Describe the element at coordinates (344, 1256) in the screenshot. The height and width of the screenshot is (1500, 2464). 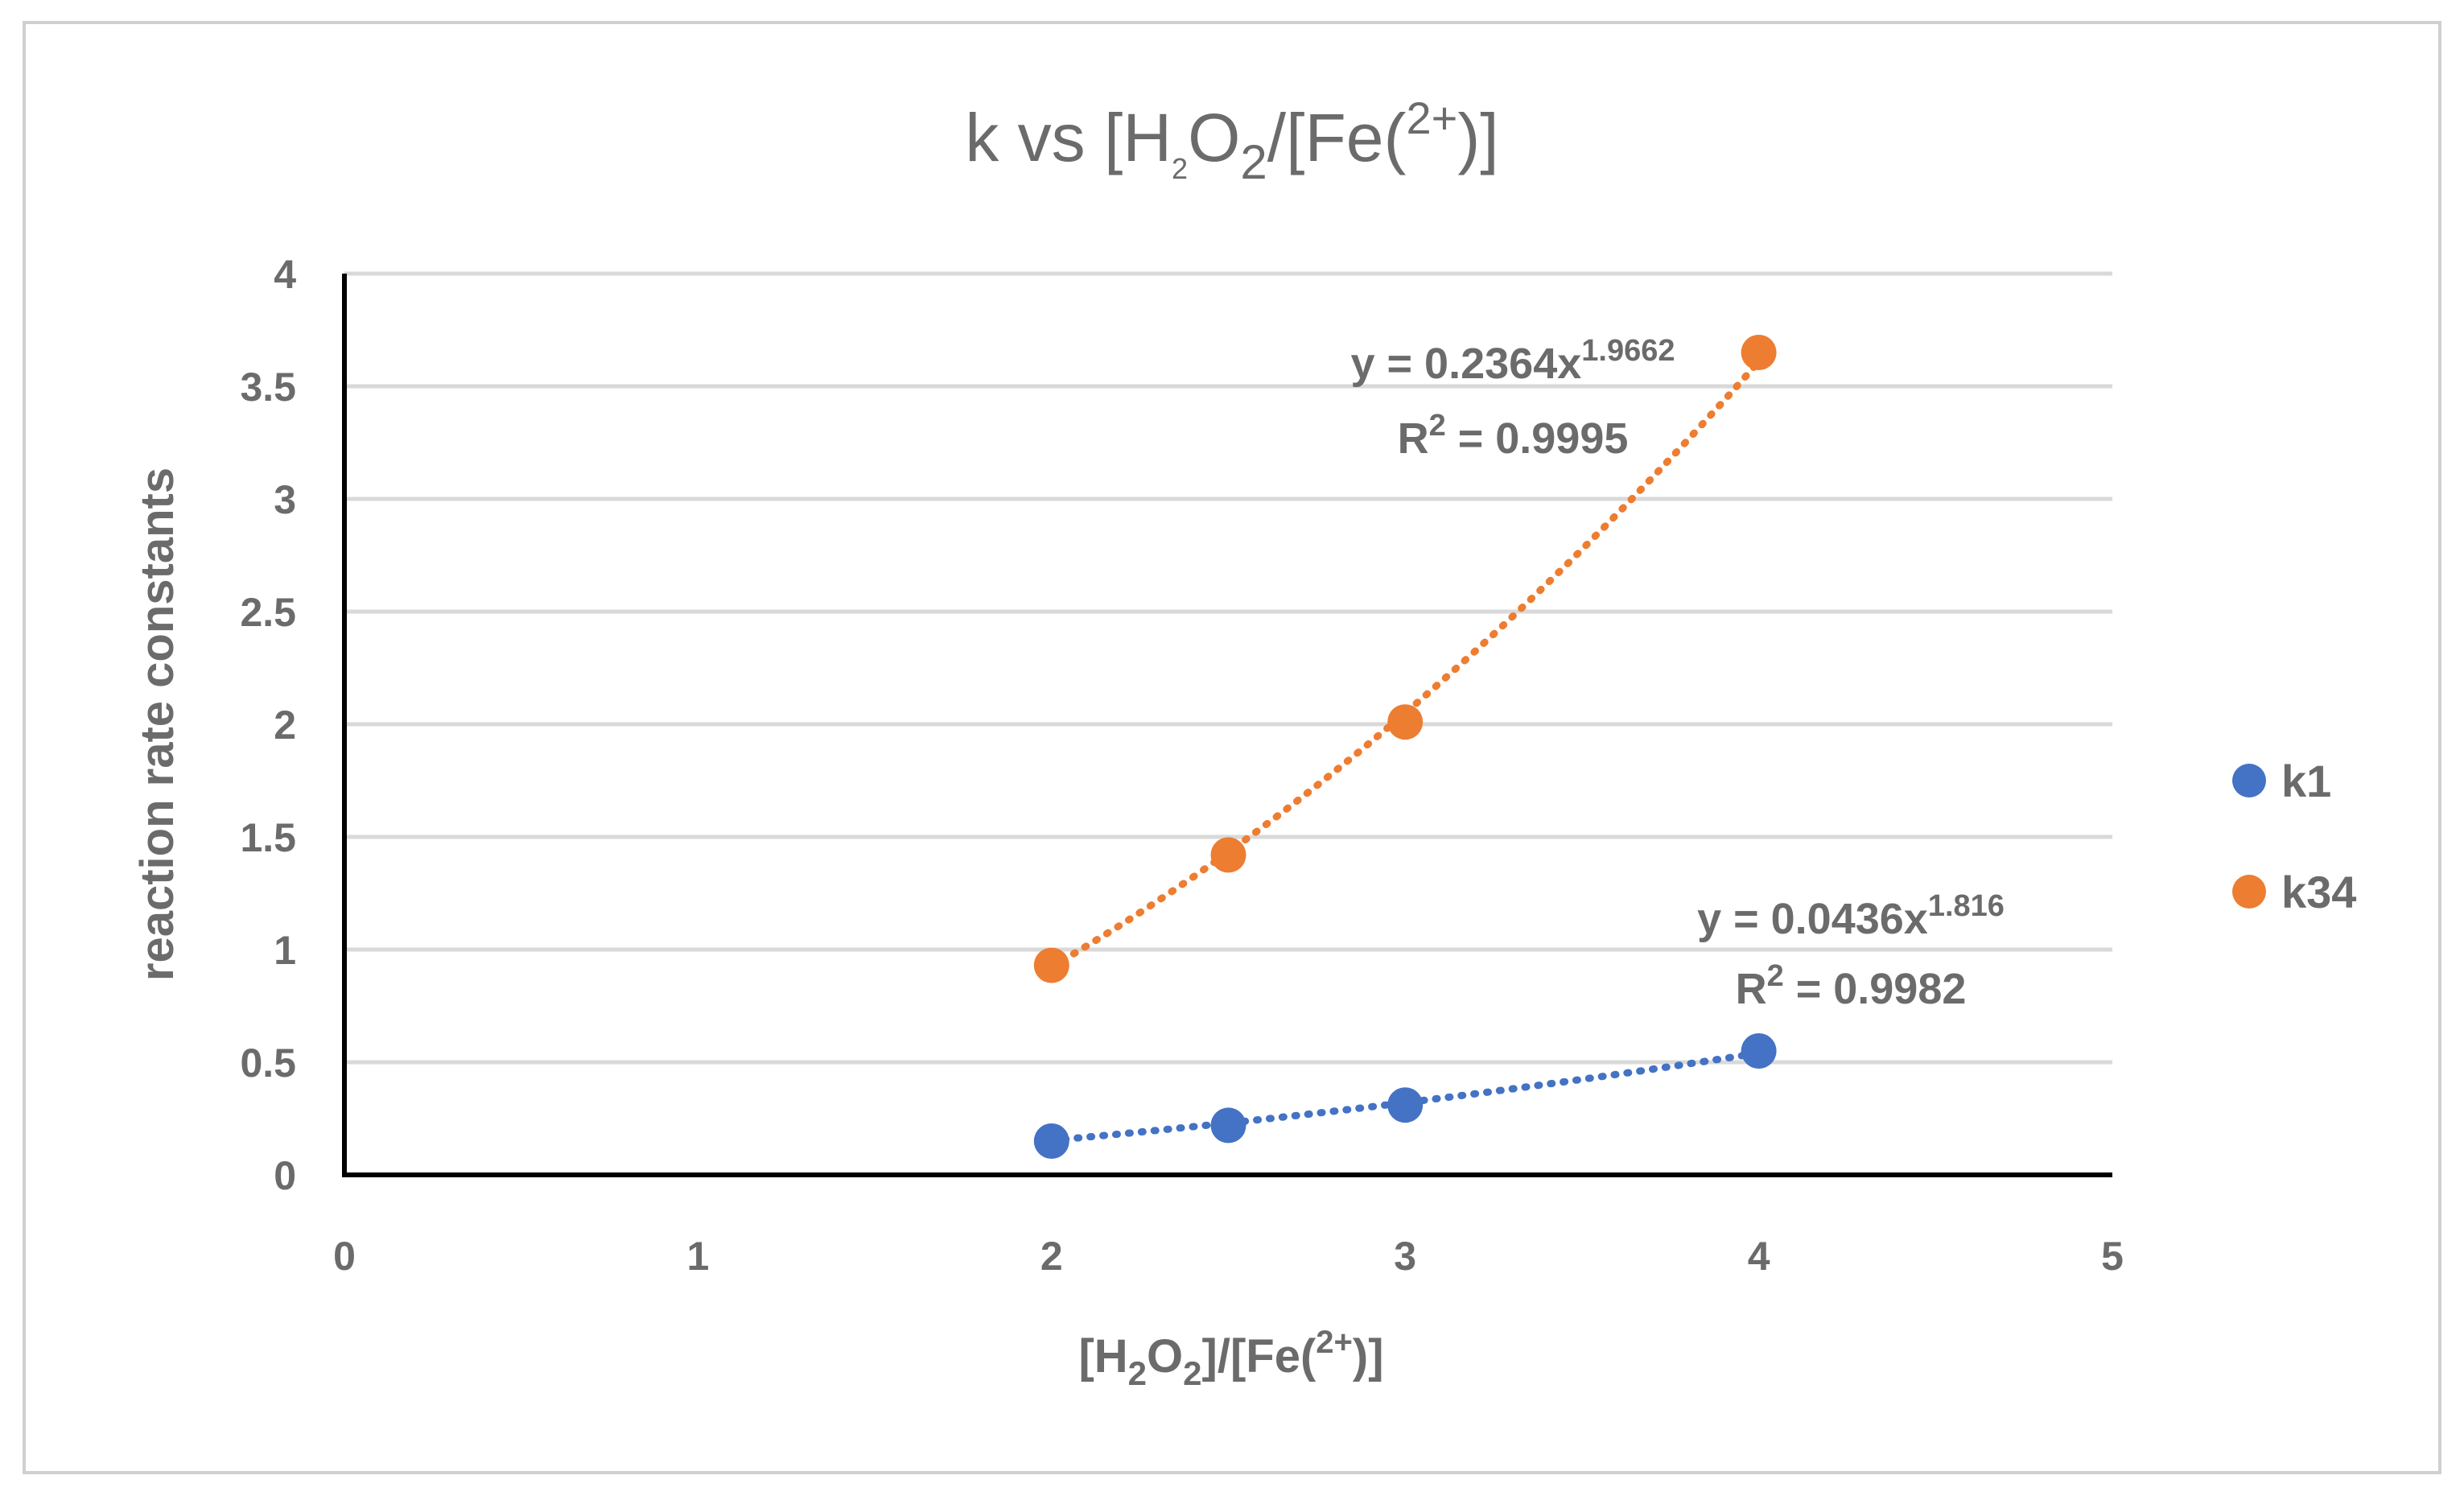
I see `x-tick-label: 0` at that location.